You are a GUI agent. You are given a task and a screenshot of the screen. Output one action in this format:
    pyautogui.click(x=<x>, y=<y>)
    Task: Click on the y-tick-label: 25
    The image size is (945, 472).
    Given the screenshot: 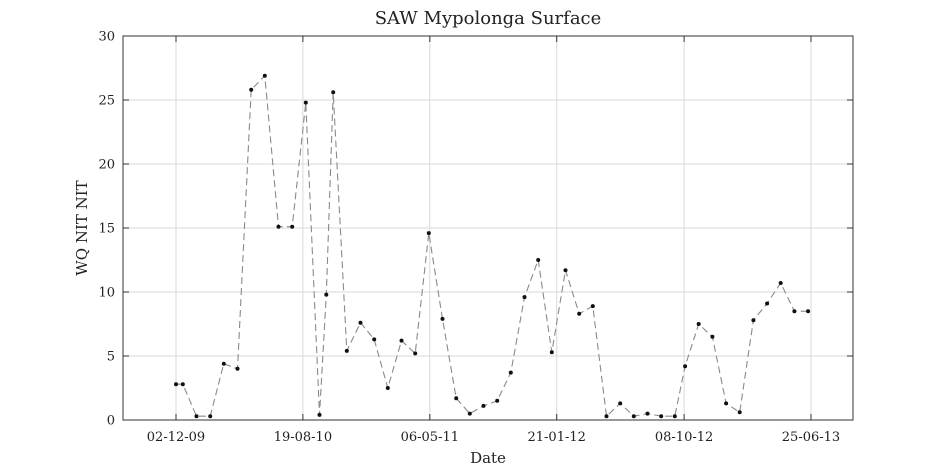 What is the action you would take?
    pyautogui.click(x=106, y=101)
    